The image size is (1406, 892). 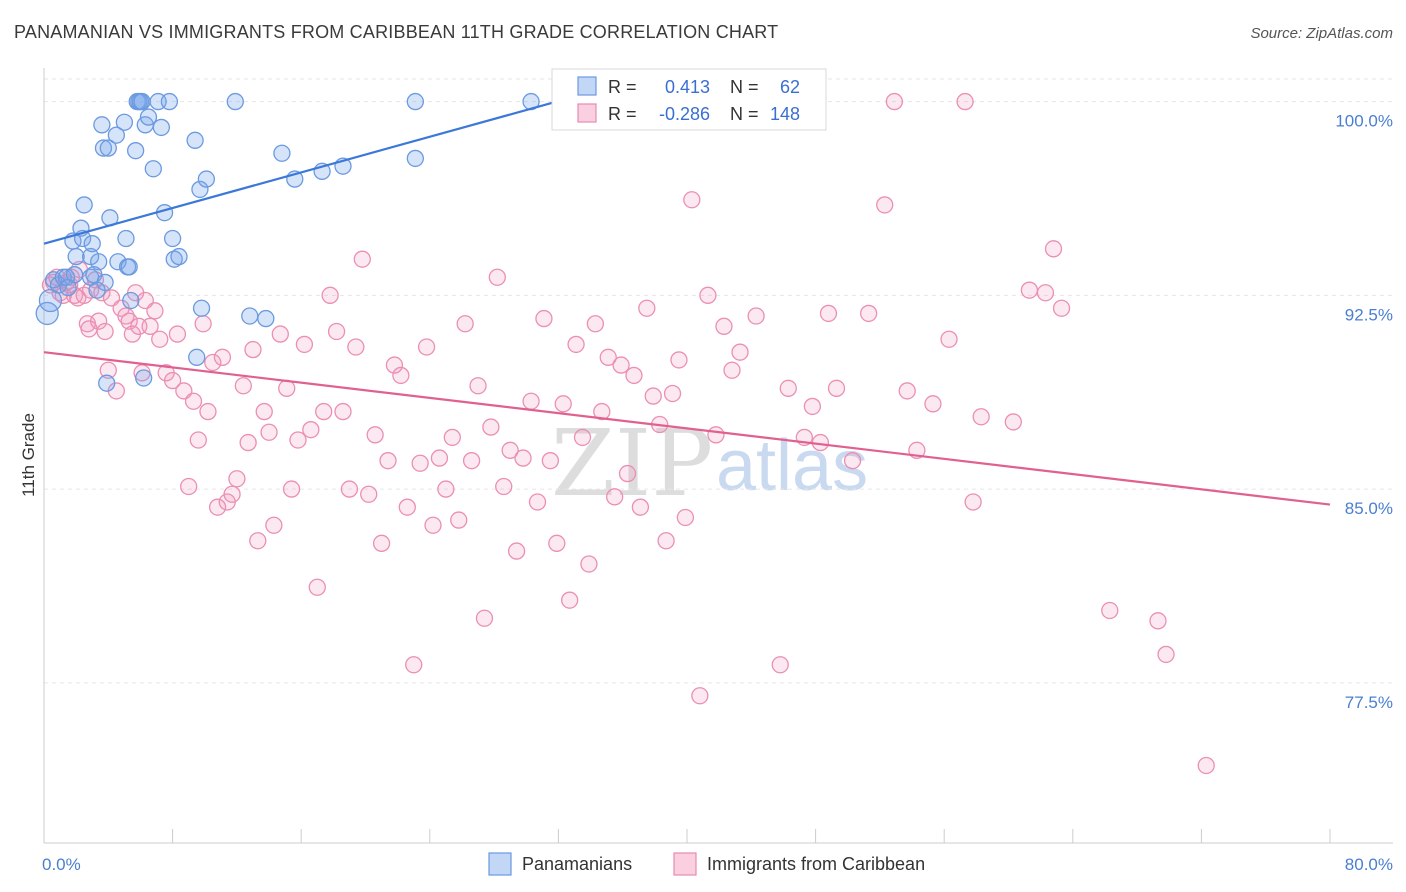 What do you see at coordinates (687, 87) in the screenshot?
I see `stats-r-value-blue: 0.413` at bounding box center [687, 87].